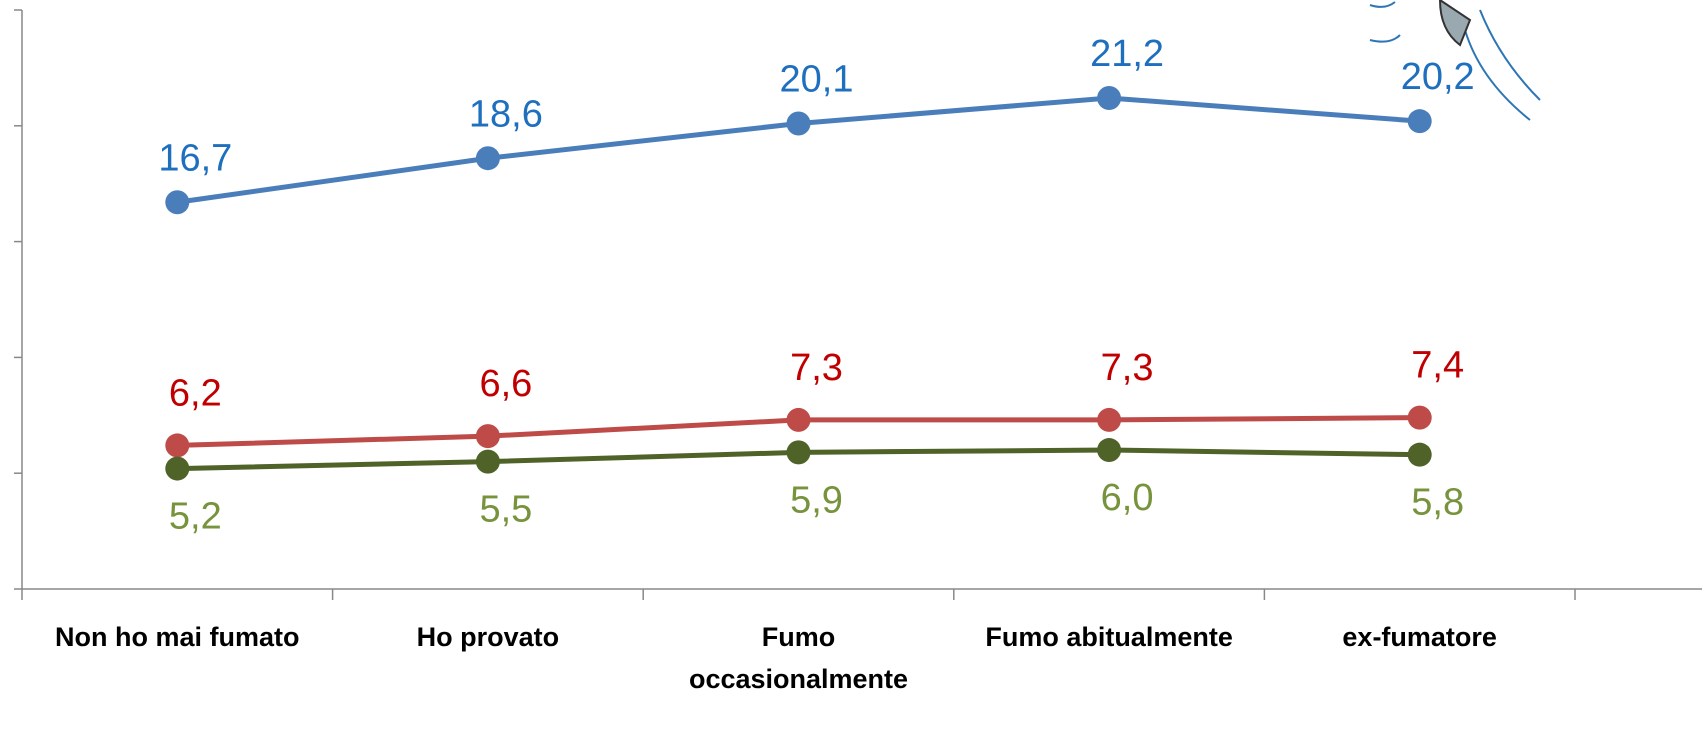 The width and height of the screenshot is (1702, 746). Describe the element at coordinates (506, 114) in the screenshot. I see `data-label: 18,6` at that location.